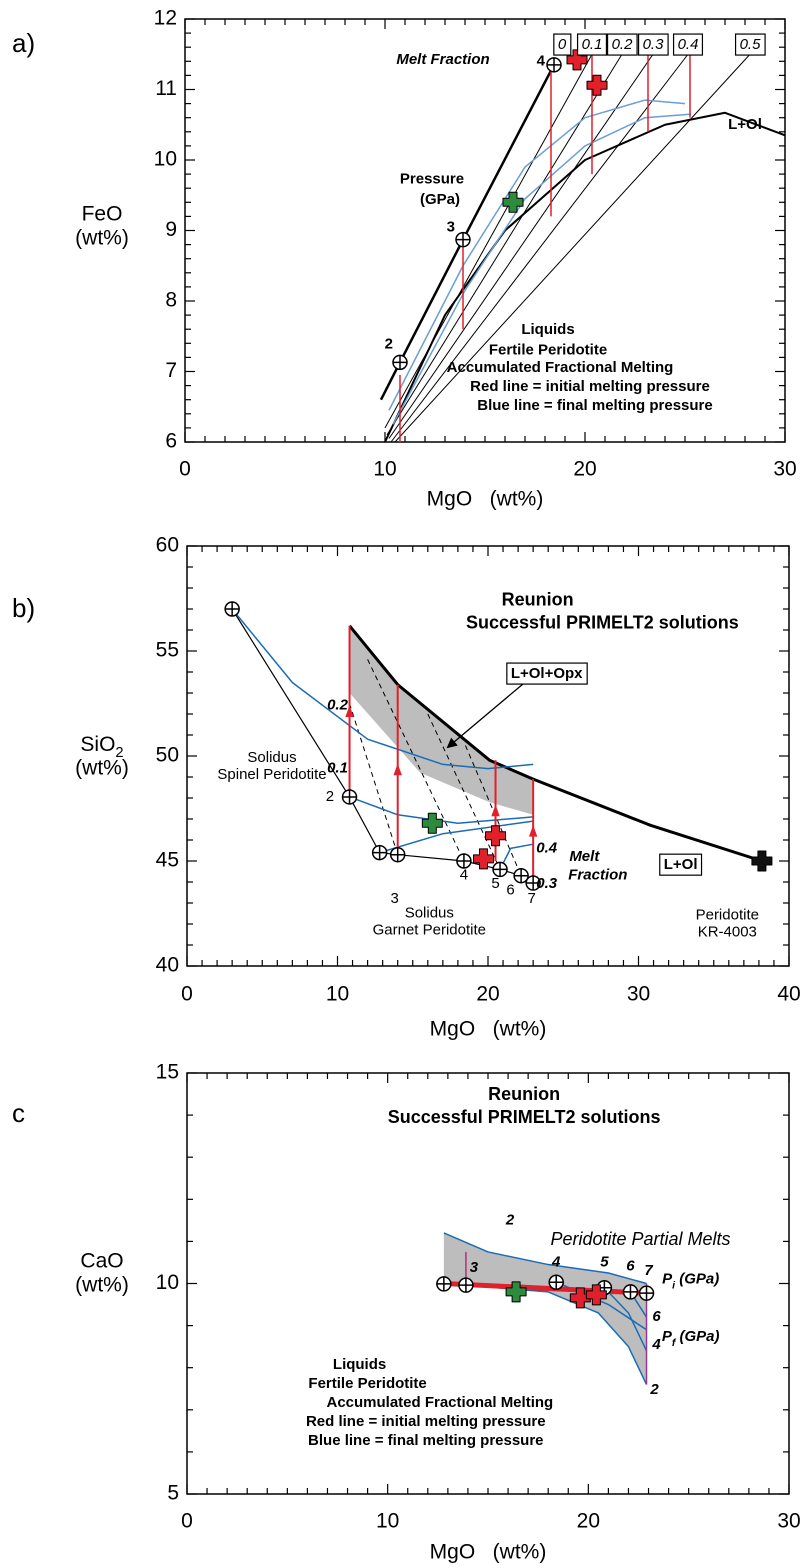 This screenshot has width=806, height=1568. I want to click on annotation-main: L+Ol, so click(681, 864).